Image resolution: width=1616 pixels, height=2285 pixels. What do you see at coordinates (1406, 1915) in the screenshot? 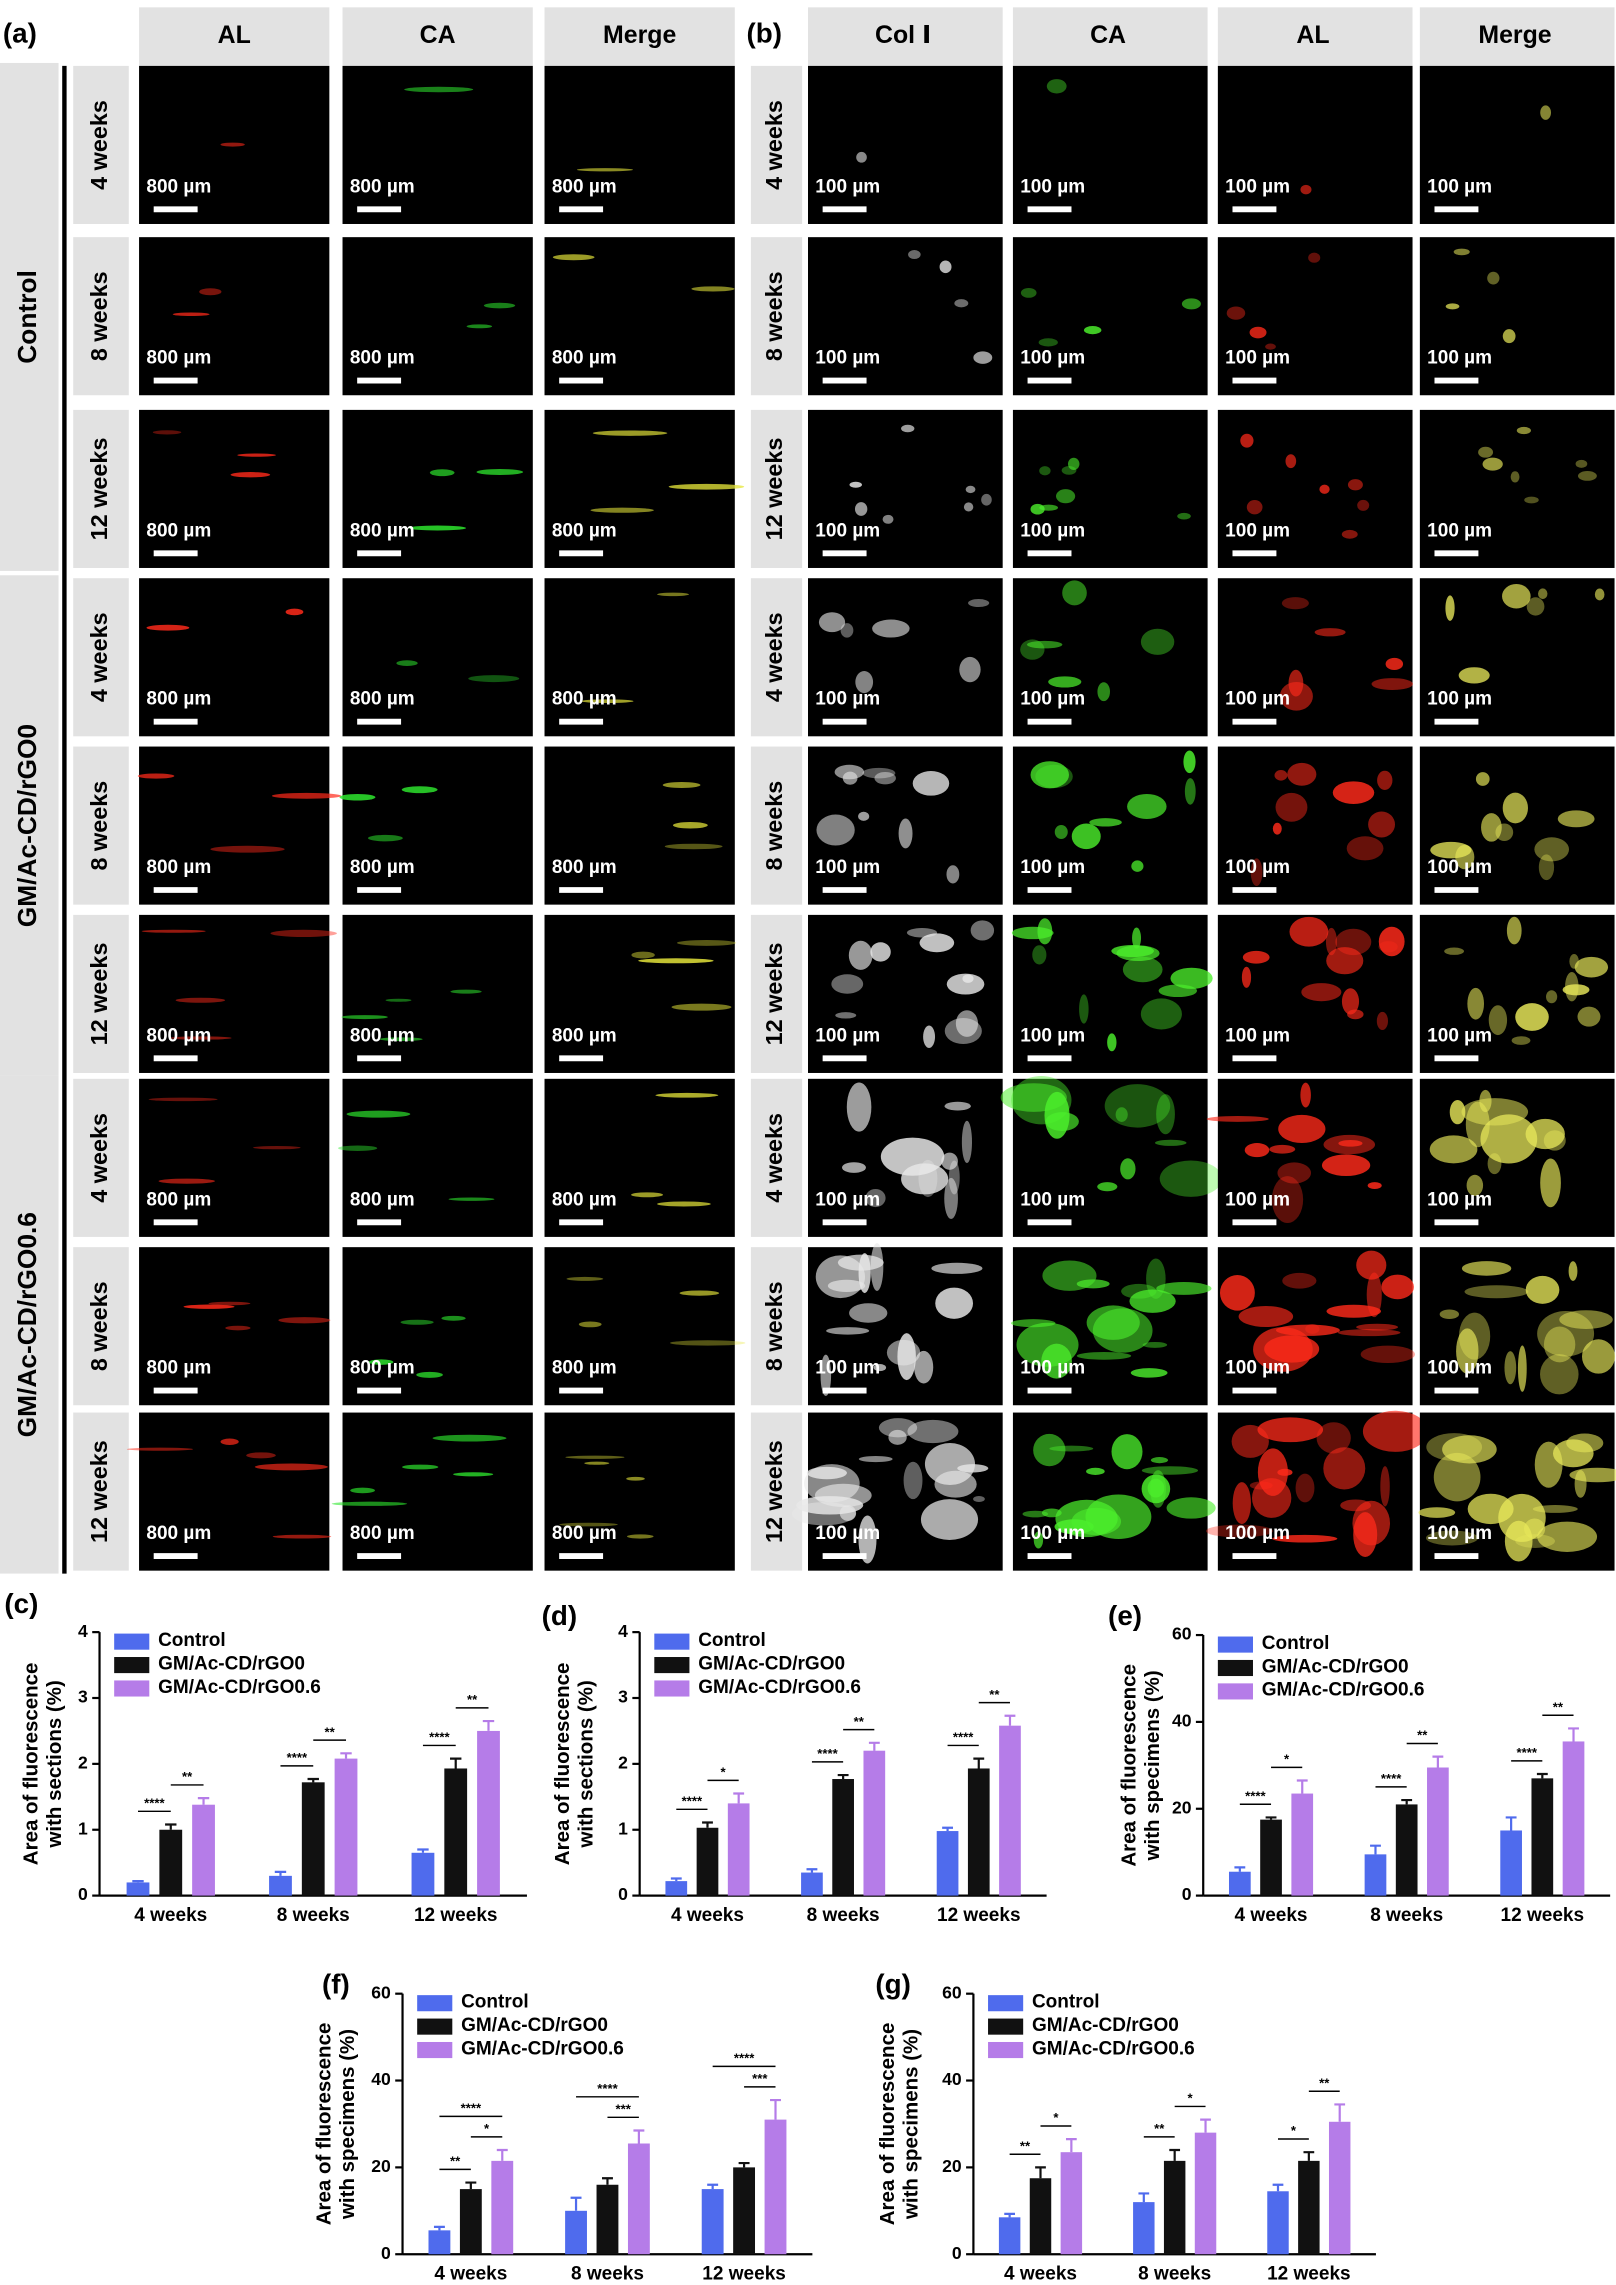
I see `x-tick-label: 8 weeks` at bounding box center [1406, 1915].